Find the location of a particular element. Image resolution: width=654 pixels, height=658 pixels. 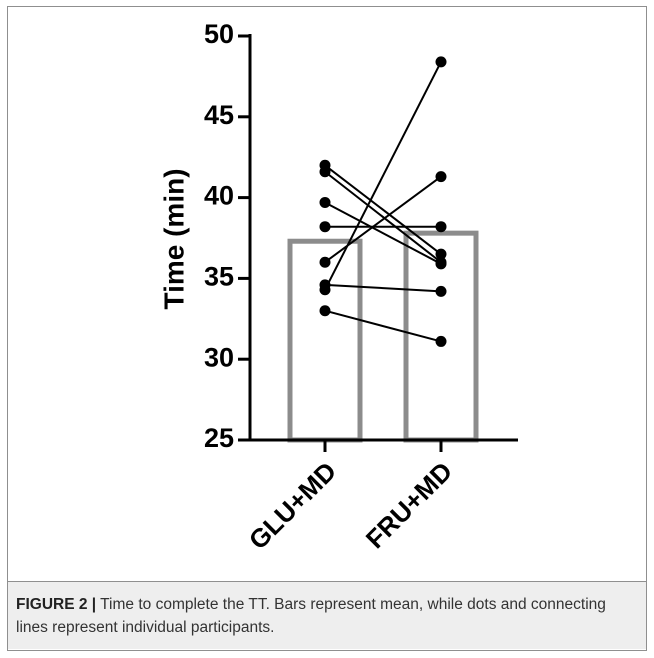

bars-layer is located at coordinates (383, 336).